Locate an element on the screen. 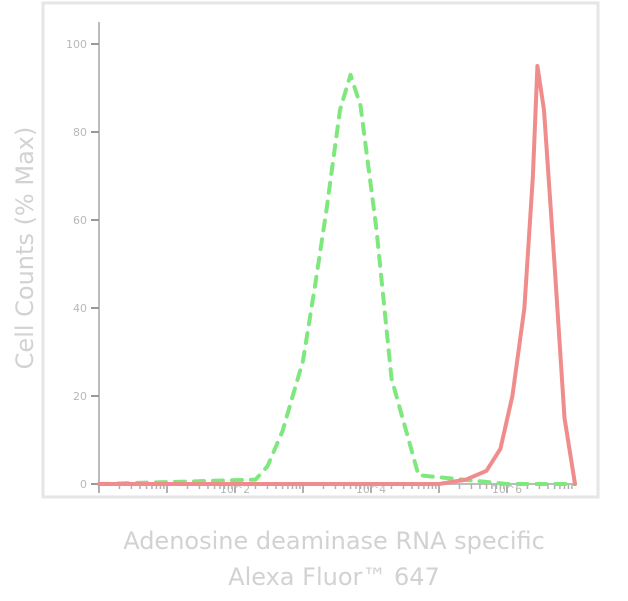 The height and width of the screenshot is (601, 628). x-tick-label: 10^4 is located at coordinates (371, 489).